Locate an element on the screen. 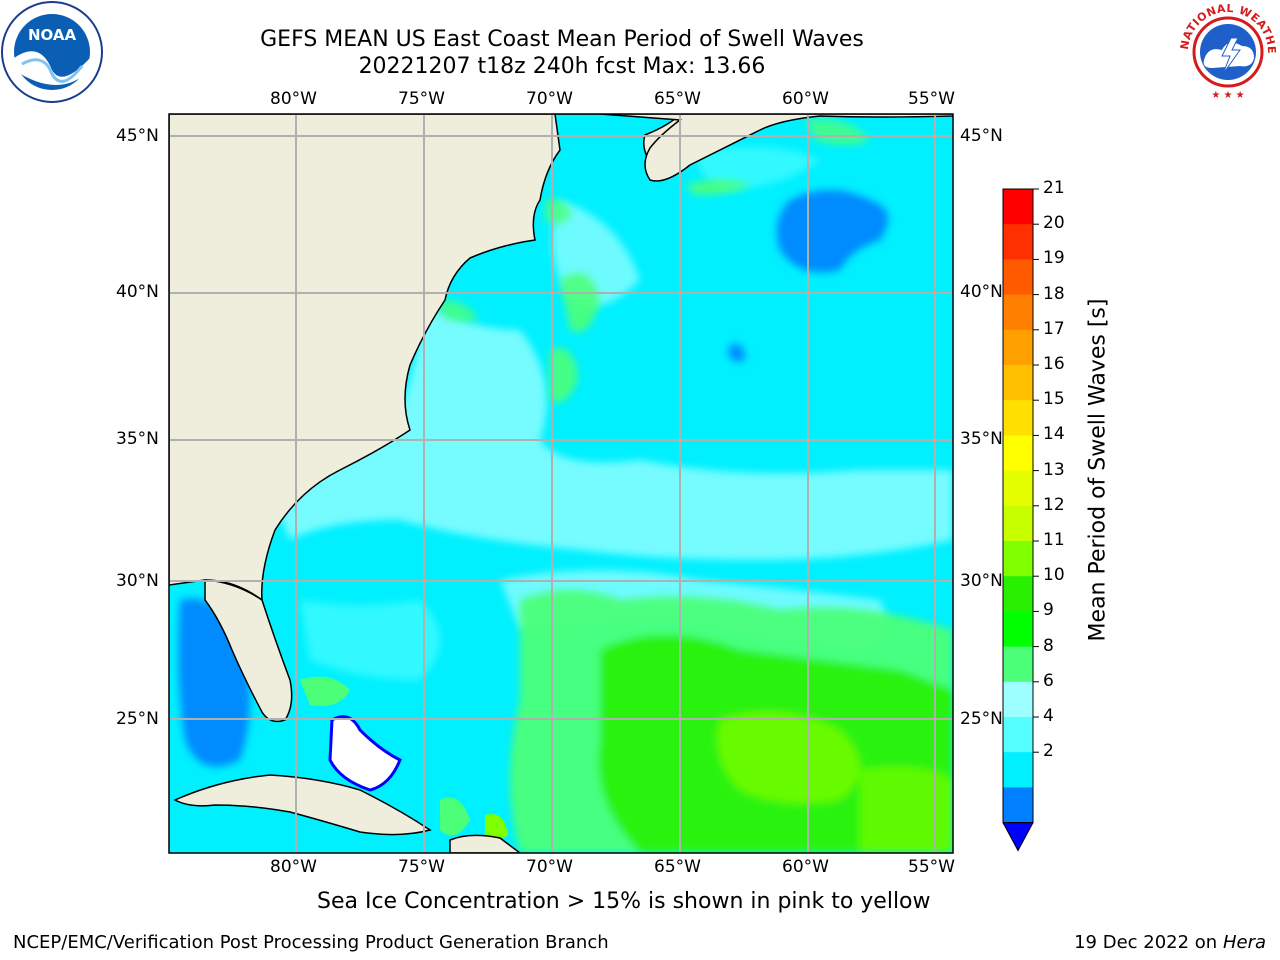 Image resolution: width=1280 pixels, height=960 pixels. colorbar is located at coordinates (1020, 520).